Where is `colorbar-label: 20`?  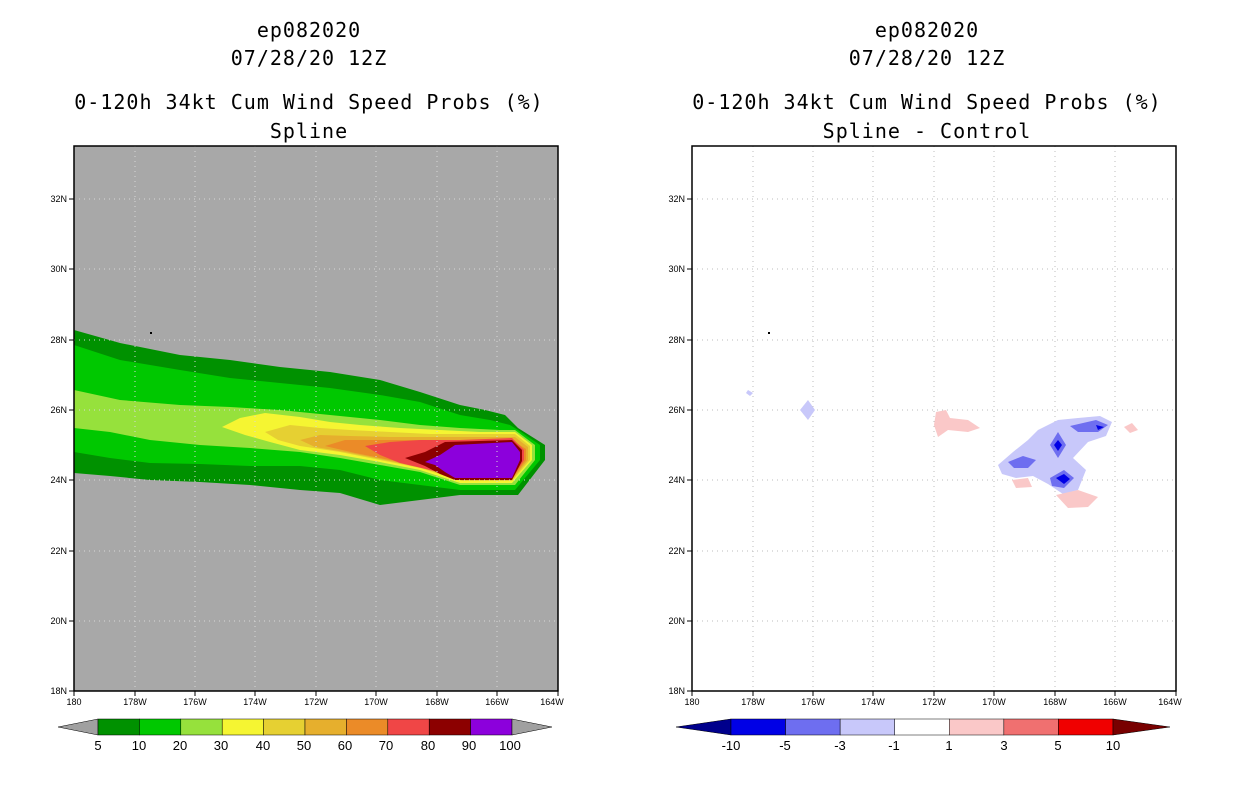
colorbar-label: 20 is located at coordinates (180, 745).